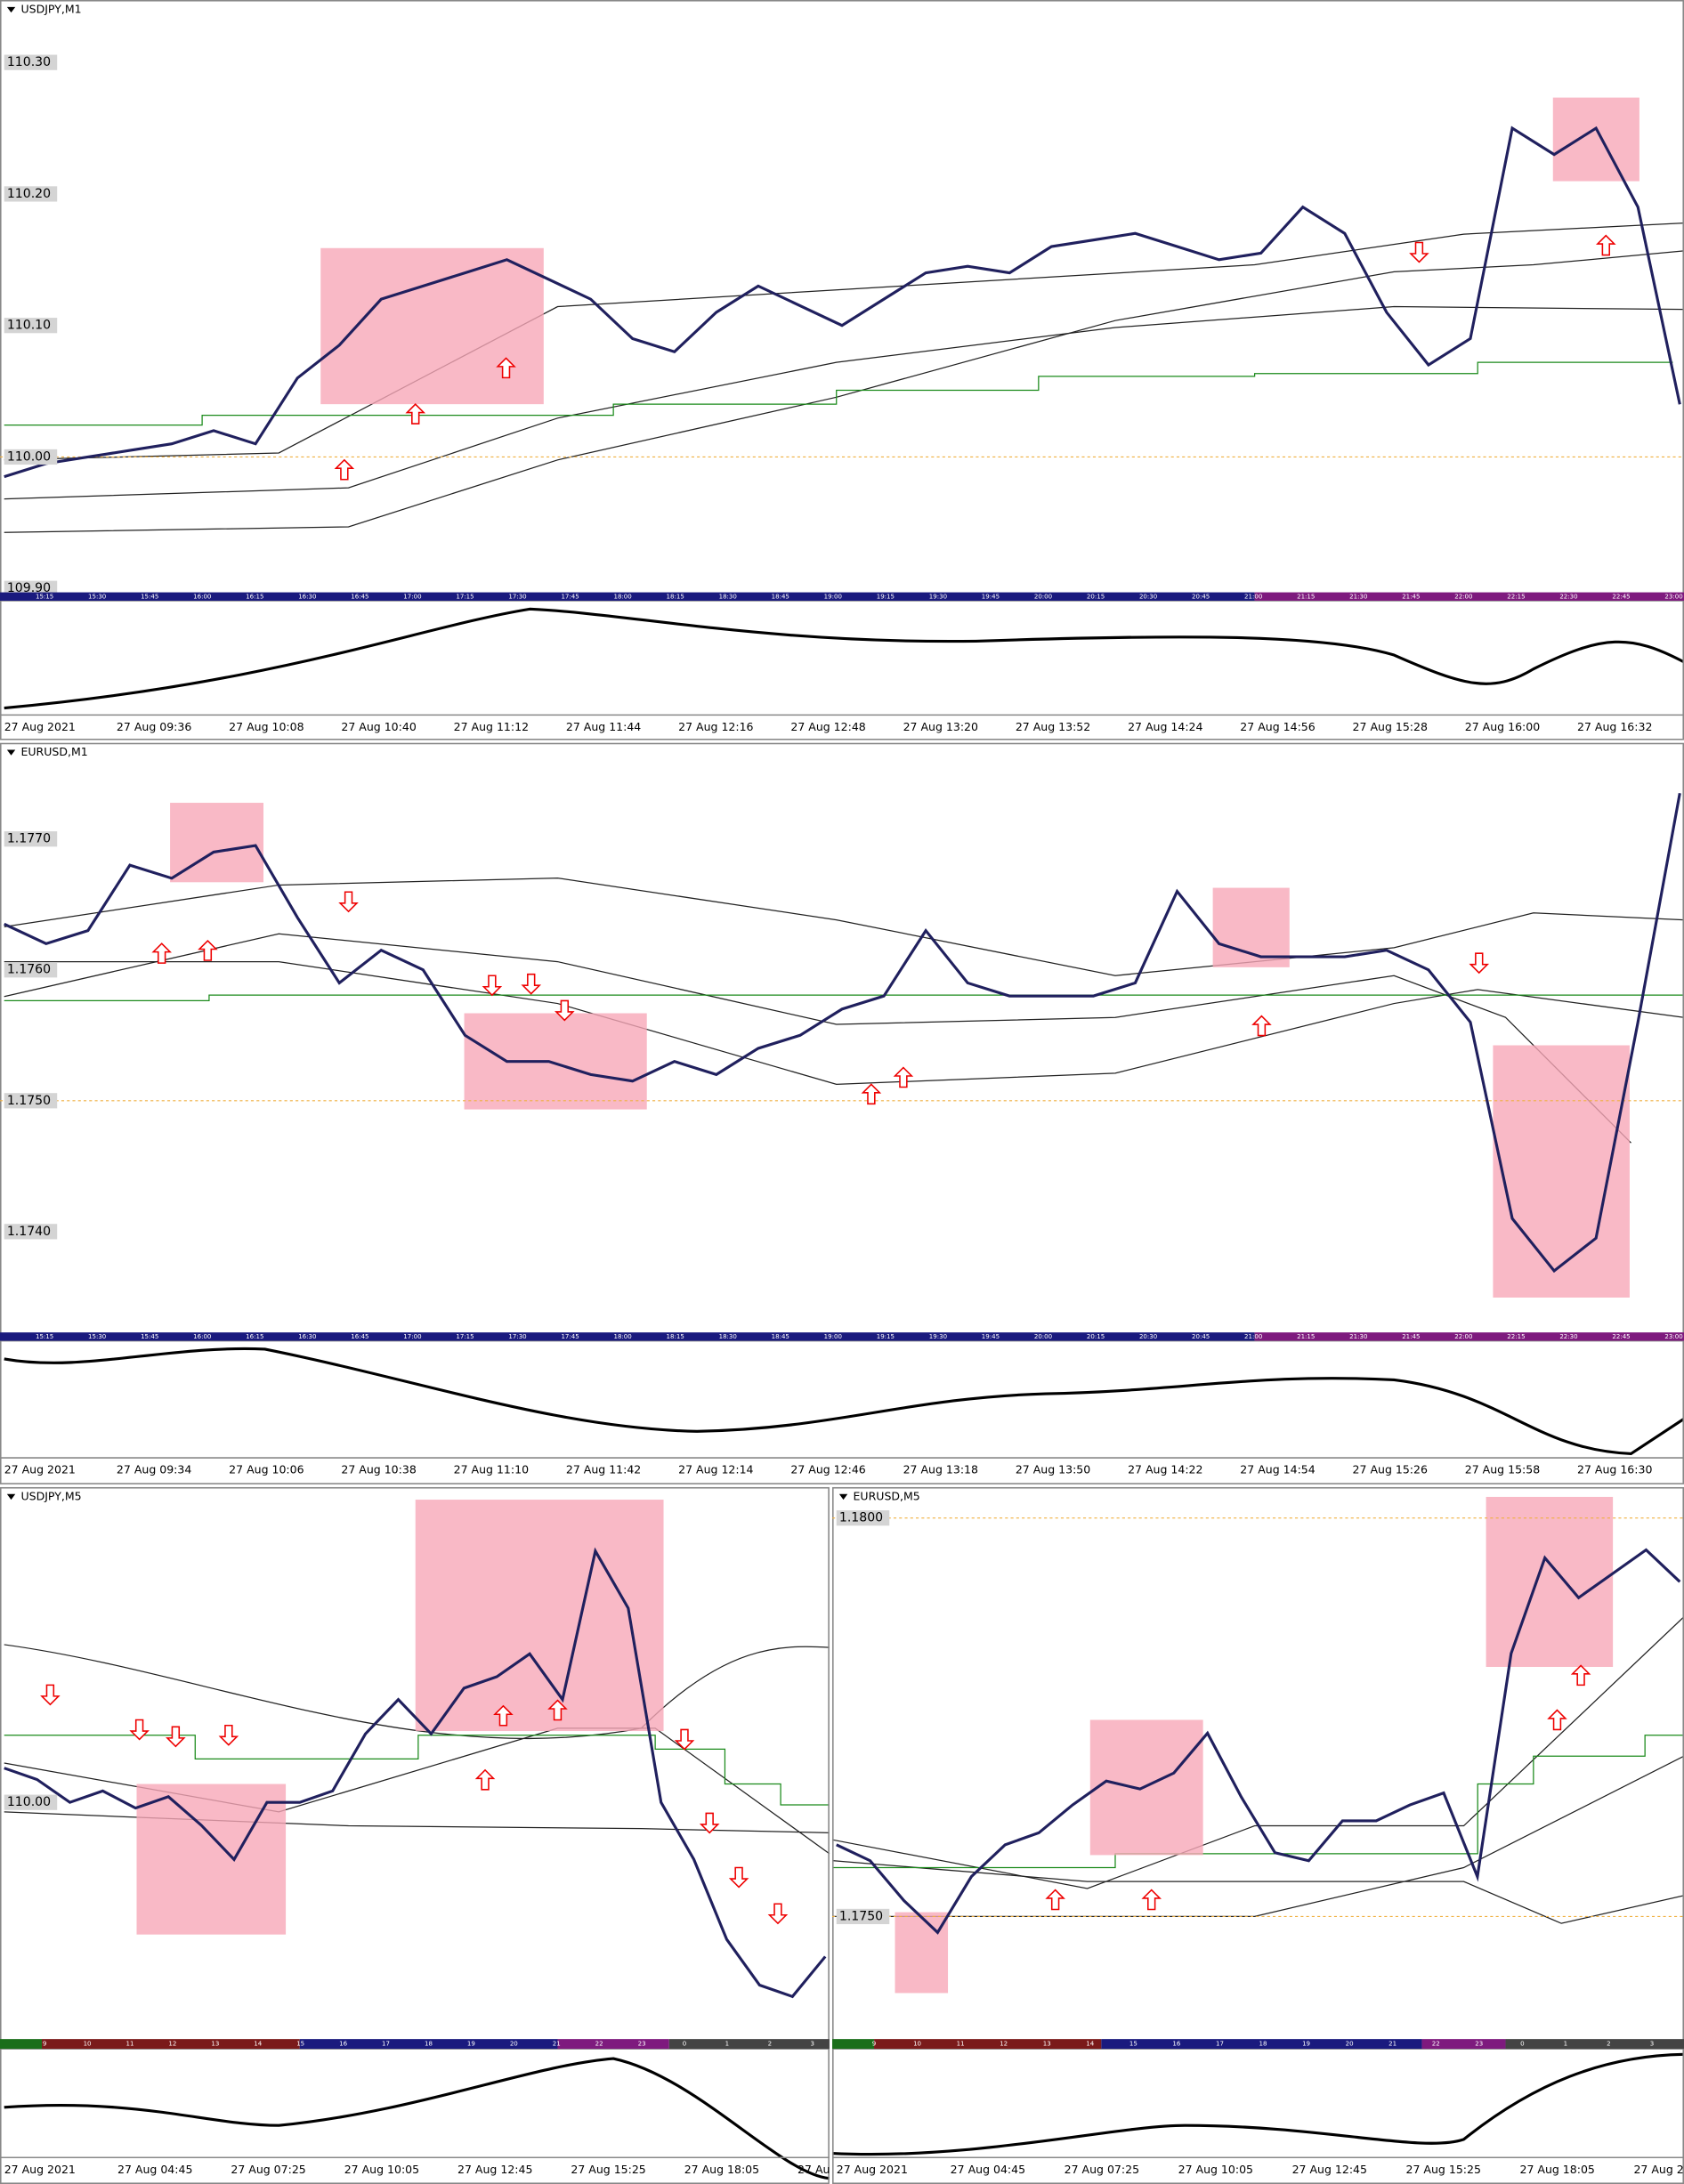 Image resolution: width=1684 pixels, height=2184 pixels. What do you see at coordinates (770, 2044) in the screenshot?
I see `time-strip-label: 2` at bounding box center [770, 2044].